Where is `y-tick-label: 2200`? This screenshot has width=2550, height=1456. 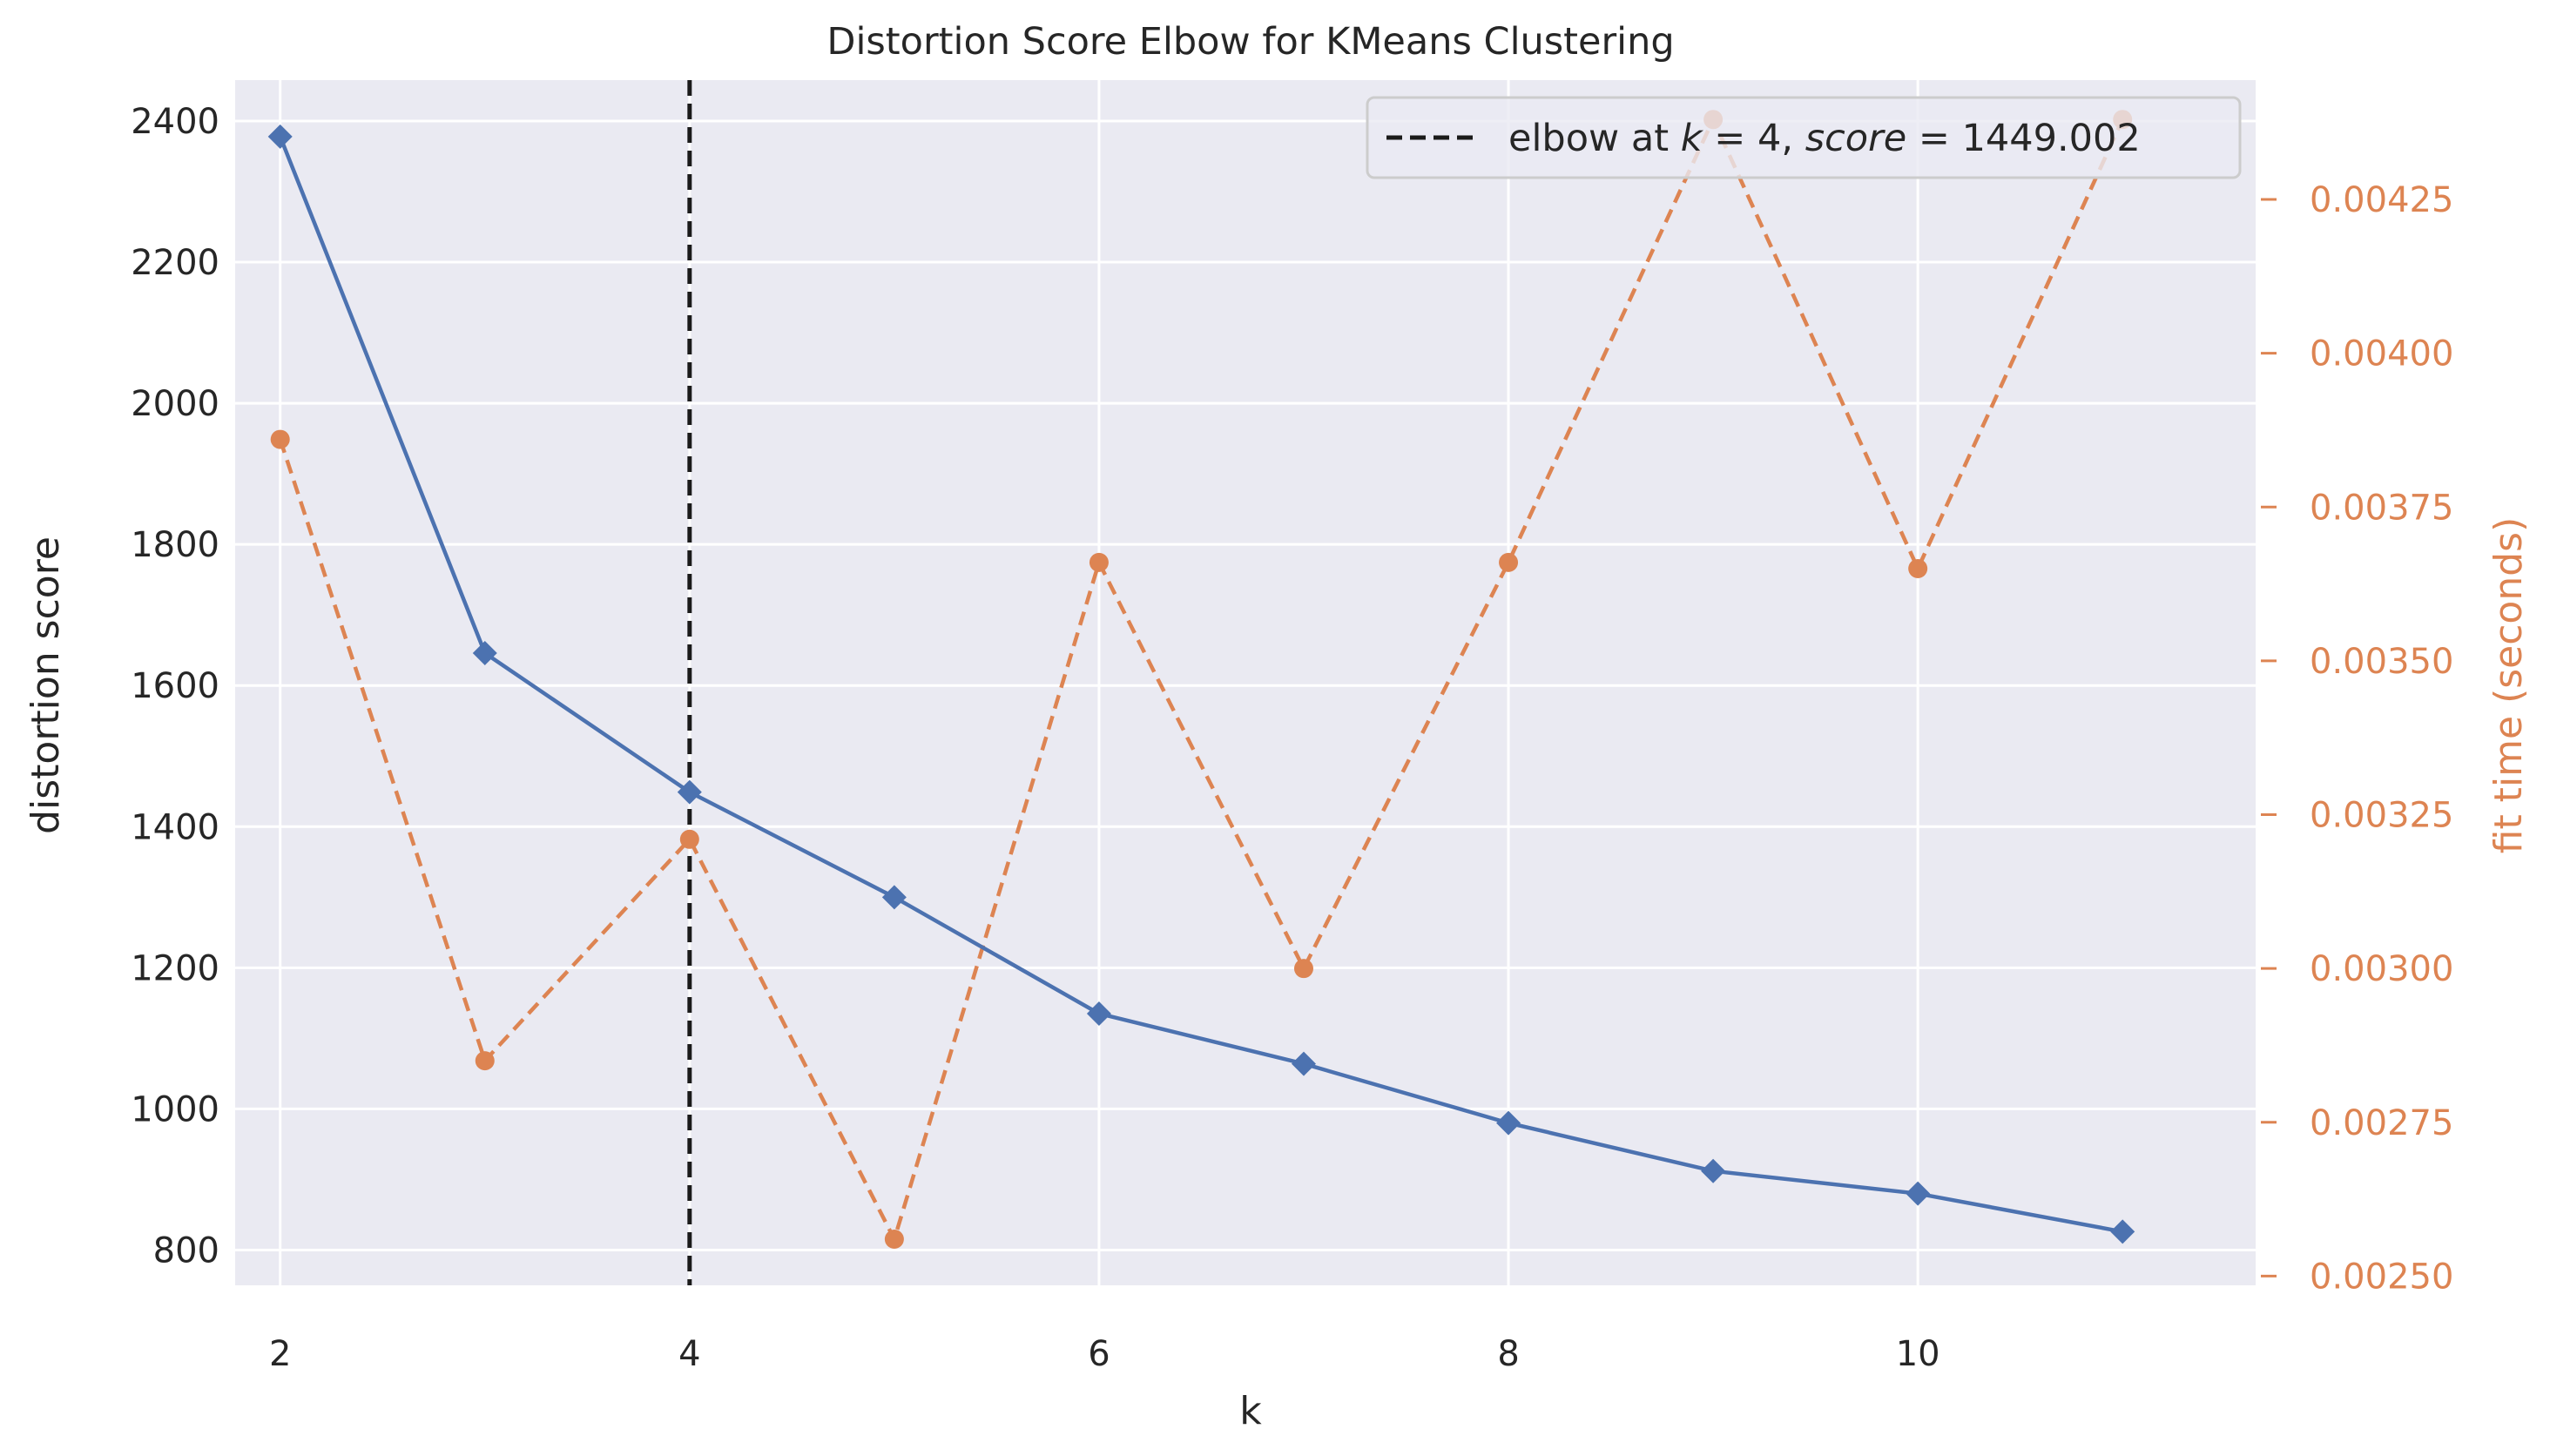
y-tick-label: 2200 is located at coordinates (175, 263).